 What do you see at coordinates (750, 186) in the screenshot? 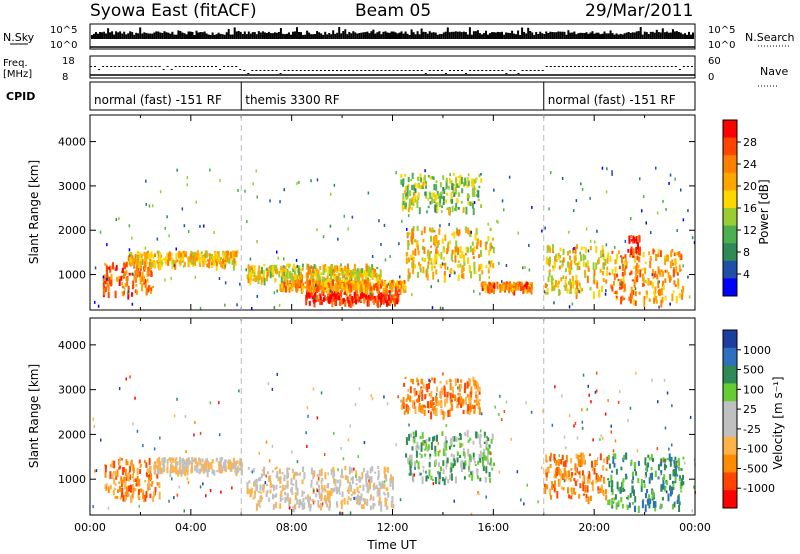
I see `power-colorbar-tick-label: 20` at bounding box center [750, 186].